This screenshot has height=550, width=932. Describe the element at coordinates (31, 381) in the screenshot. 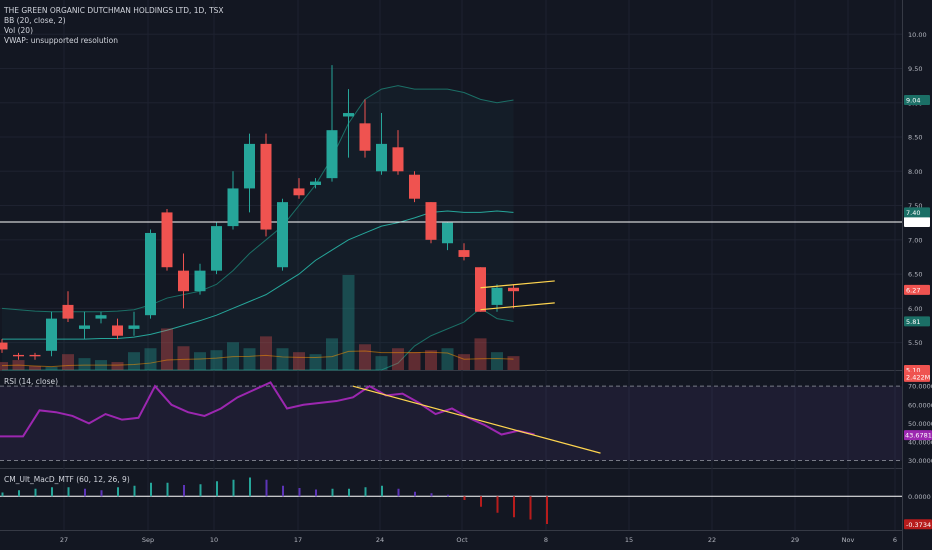

I see `rsi-legend: RSI (14, close)` at that location.